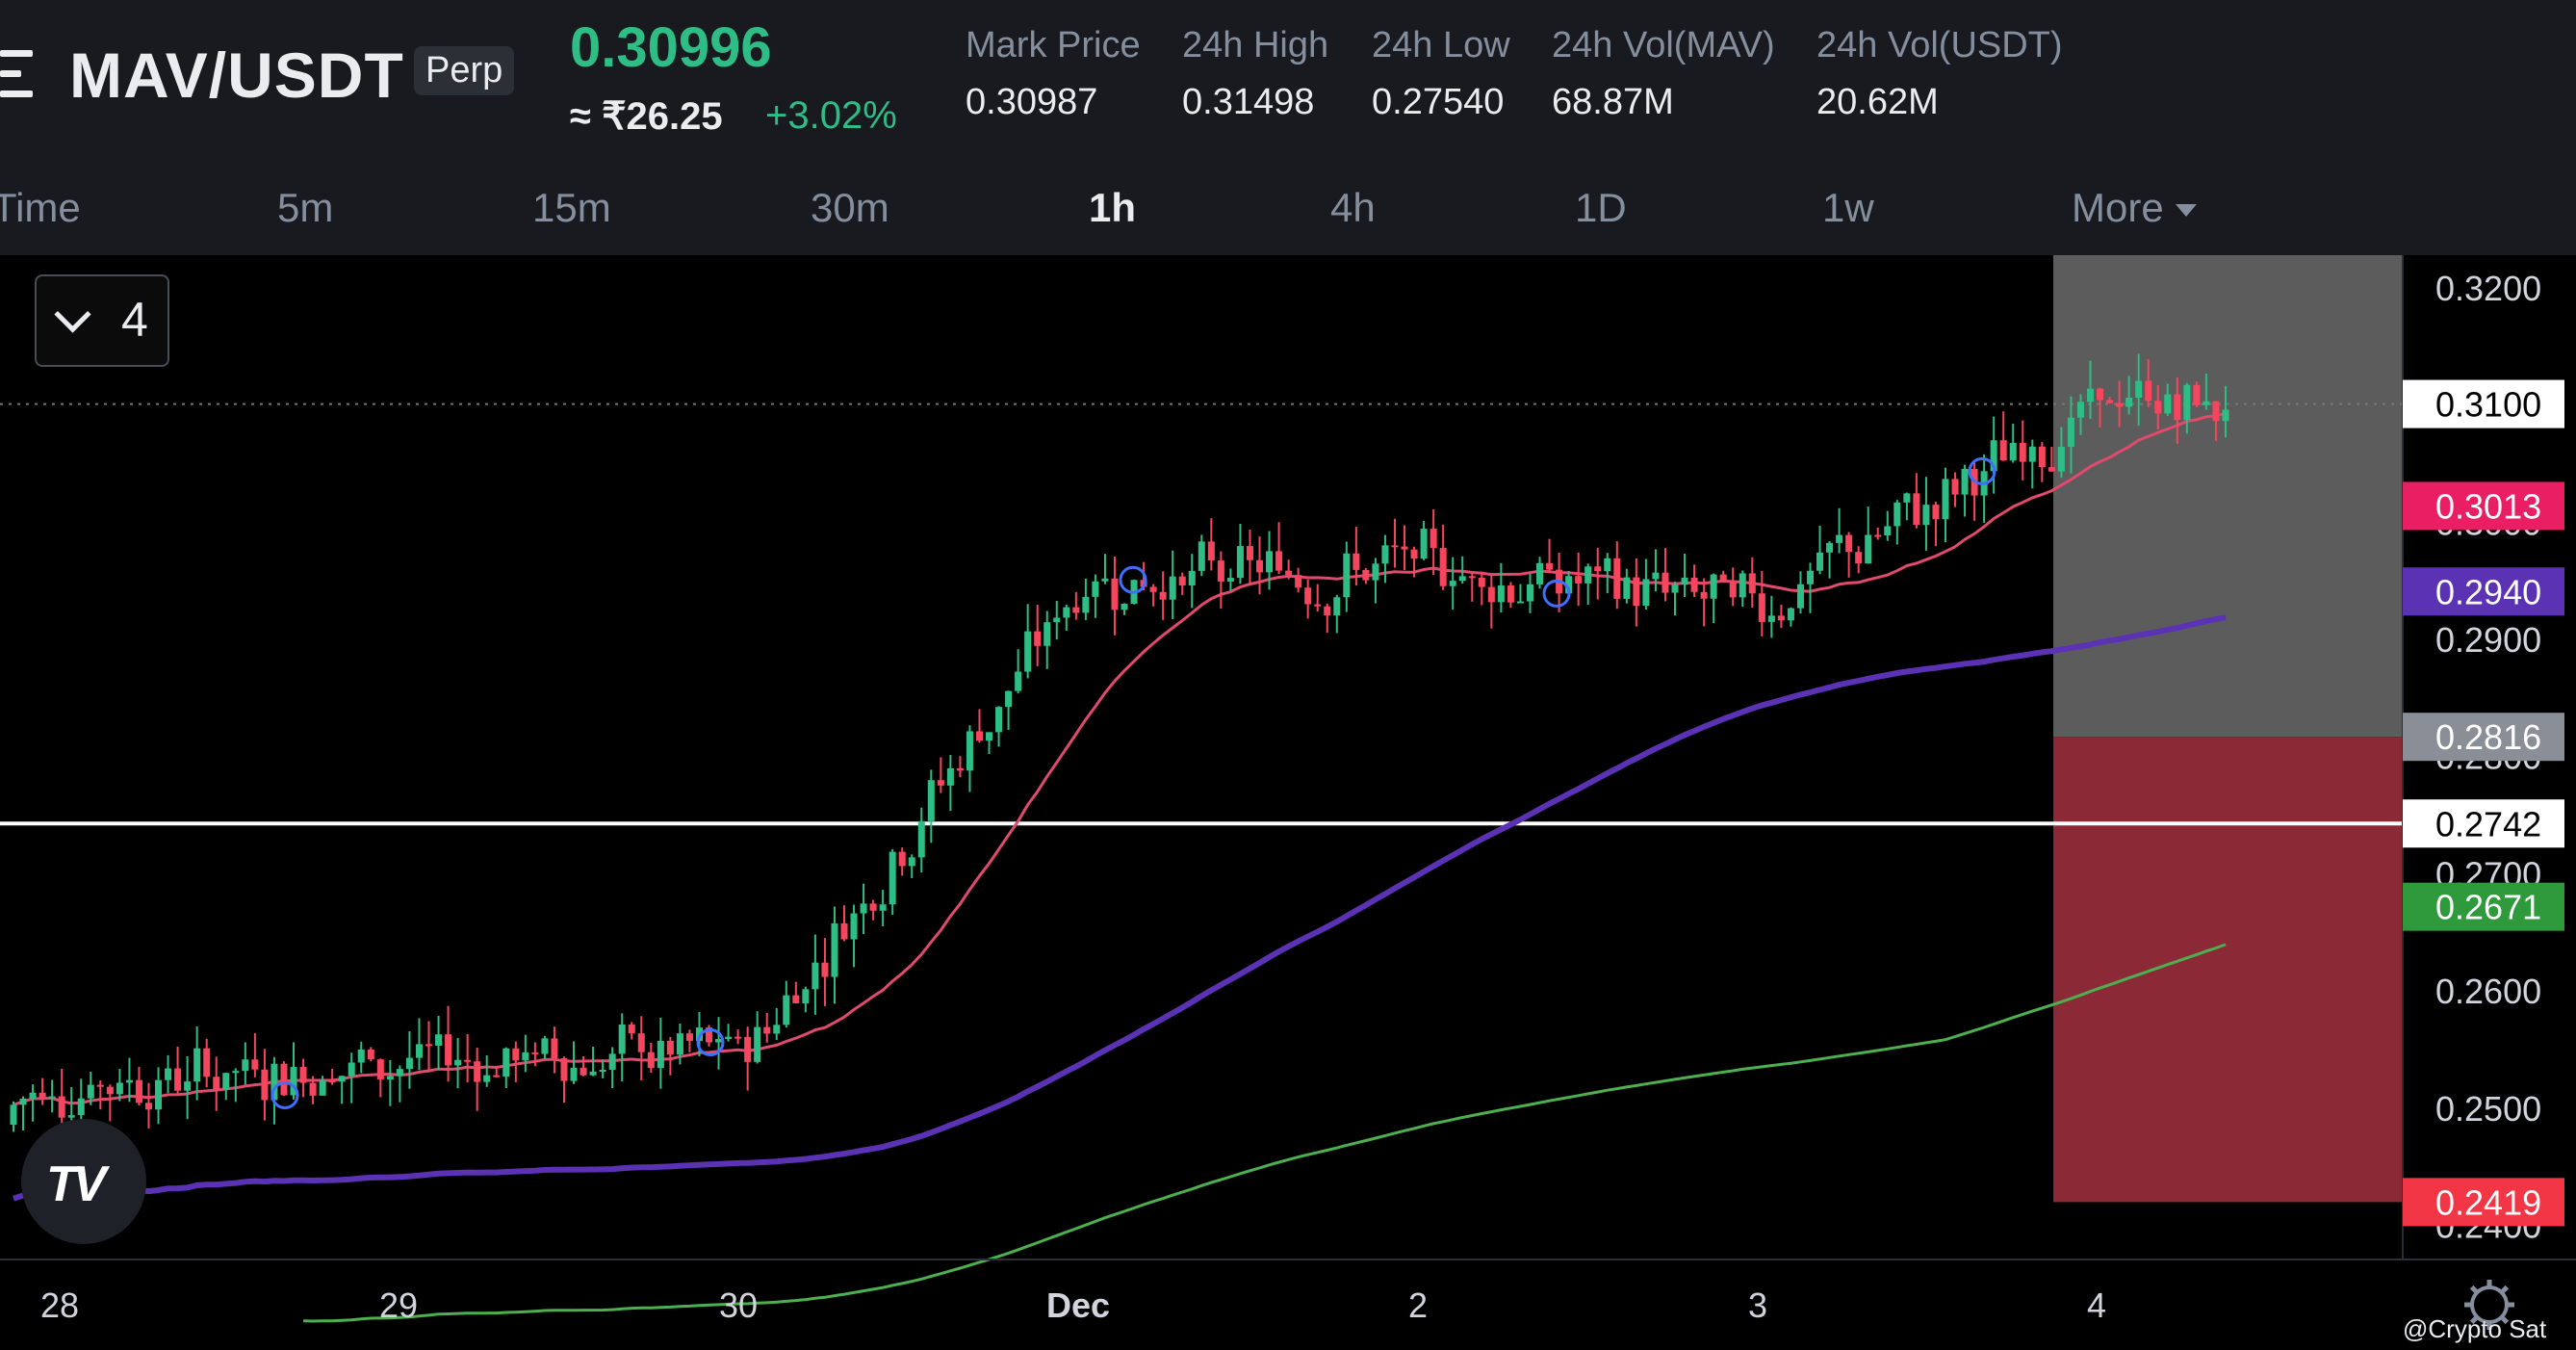 The image size is (2576, 1350). Describe the element at coordinates (1053, 45) in the screenshot. I see `stat-label: Mark Price` at that location.